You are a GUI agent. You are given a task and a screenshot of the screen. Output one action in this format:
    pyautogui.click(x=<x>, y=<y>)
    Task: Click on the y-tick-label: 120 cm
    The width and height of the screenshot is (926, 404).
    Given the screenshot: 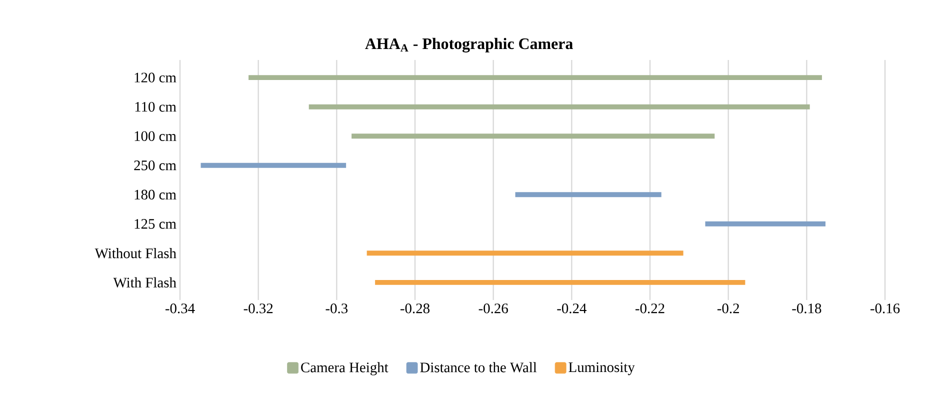 What is the action you would take?
    pyautogui.click(x=155, y=77)
    